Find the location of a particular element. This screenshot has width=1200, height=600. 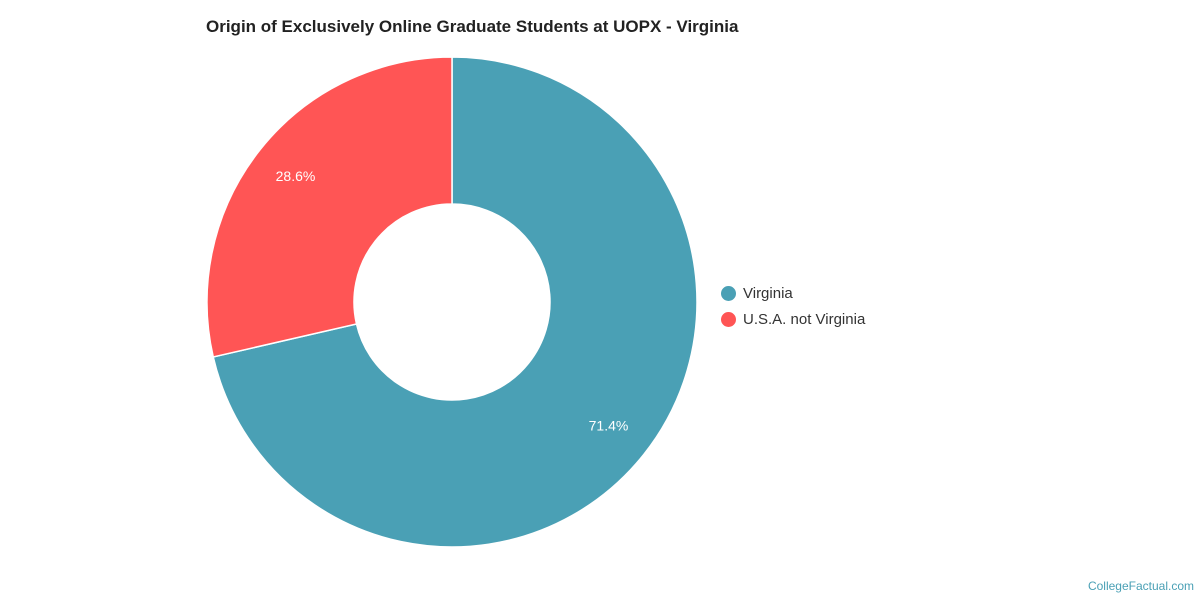

slice-label-virginia: 71.4% is located at coordinates (609, 425).